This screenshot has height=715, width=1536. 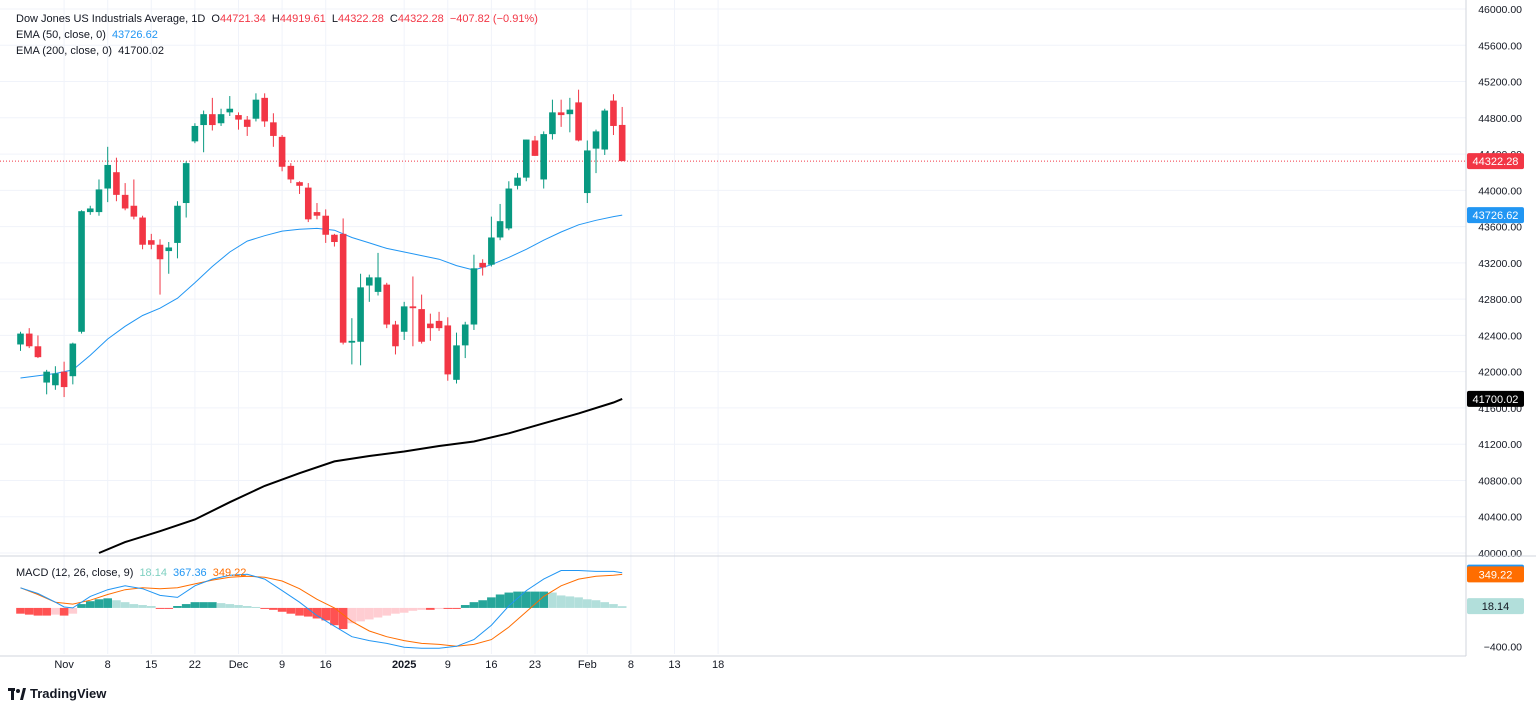 I want to click on price-tick-label: 40800.00, so click(x=1500, y=481).